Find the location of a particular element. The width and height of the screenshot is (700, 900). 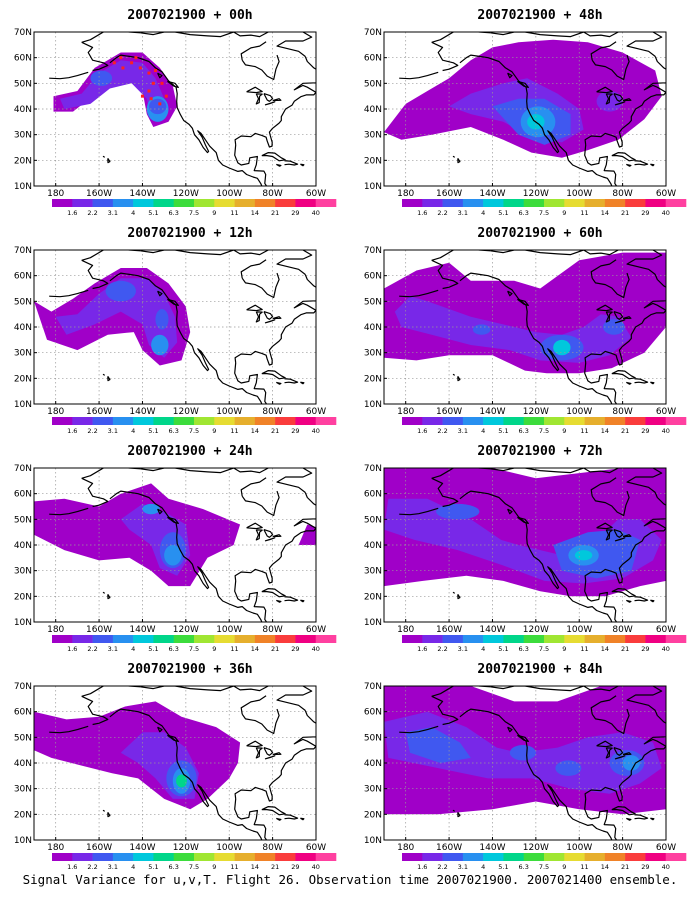

observation-marks is located at coordinates (140, 81).